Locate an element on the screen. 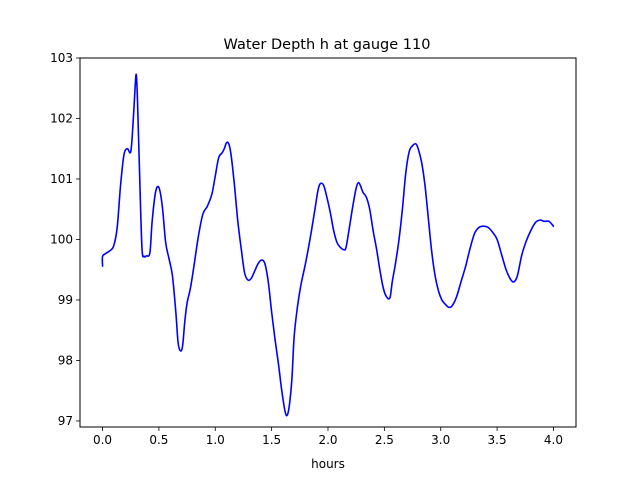 The height and width of the screenshot is (480, 640). chart-title: Water Depth h at gauge 110 is located at coordinates (327, 45).